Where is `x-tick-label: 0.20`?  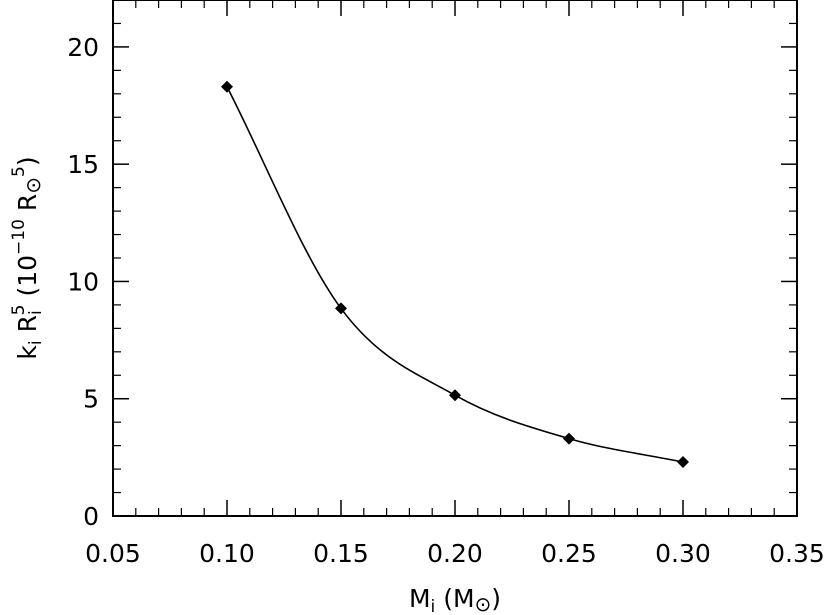
x-tick-label: 0.20 is located at coordinates (455, 553).